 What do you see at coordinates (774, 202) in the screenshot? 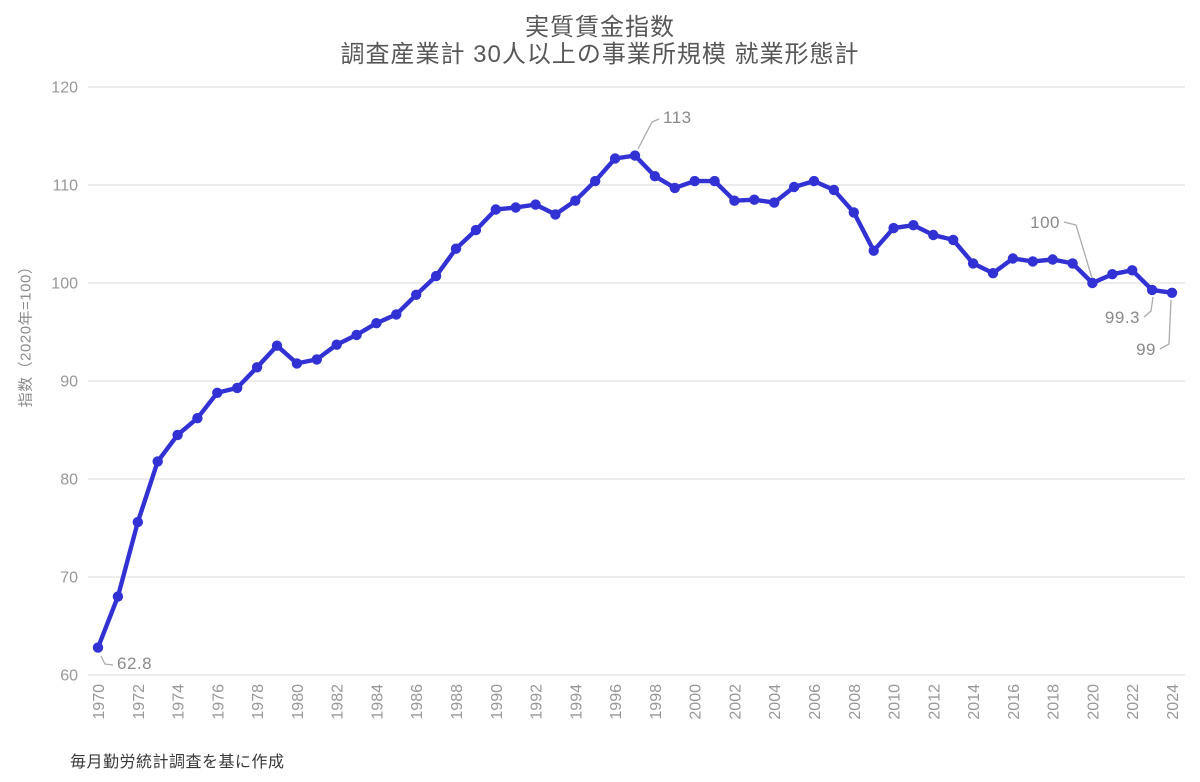
I see `data-point-2004` at bounding box center [774, 202].